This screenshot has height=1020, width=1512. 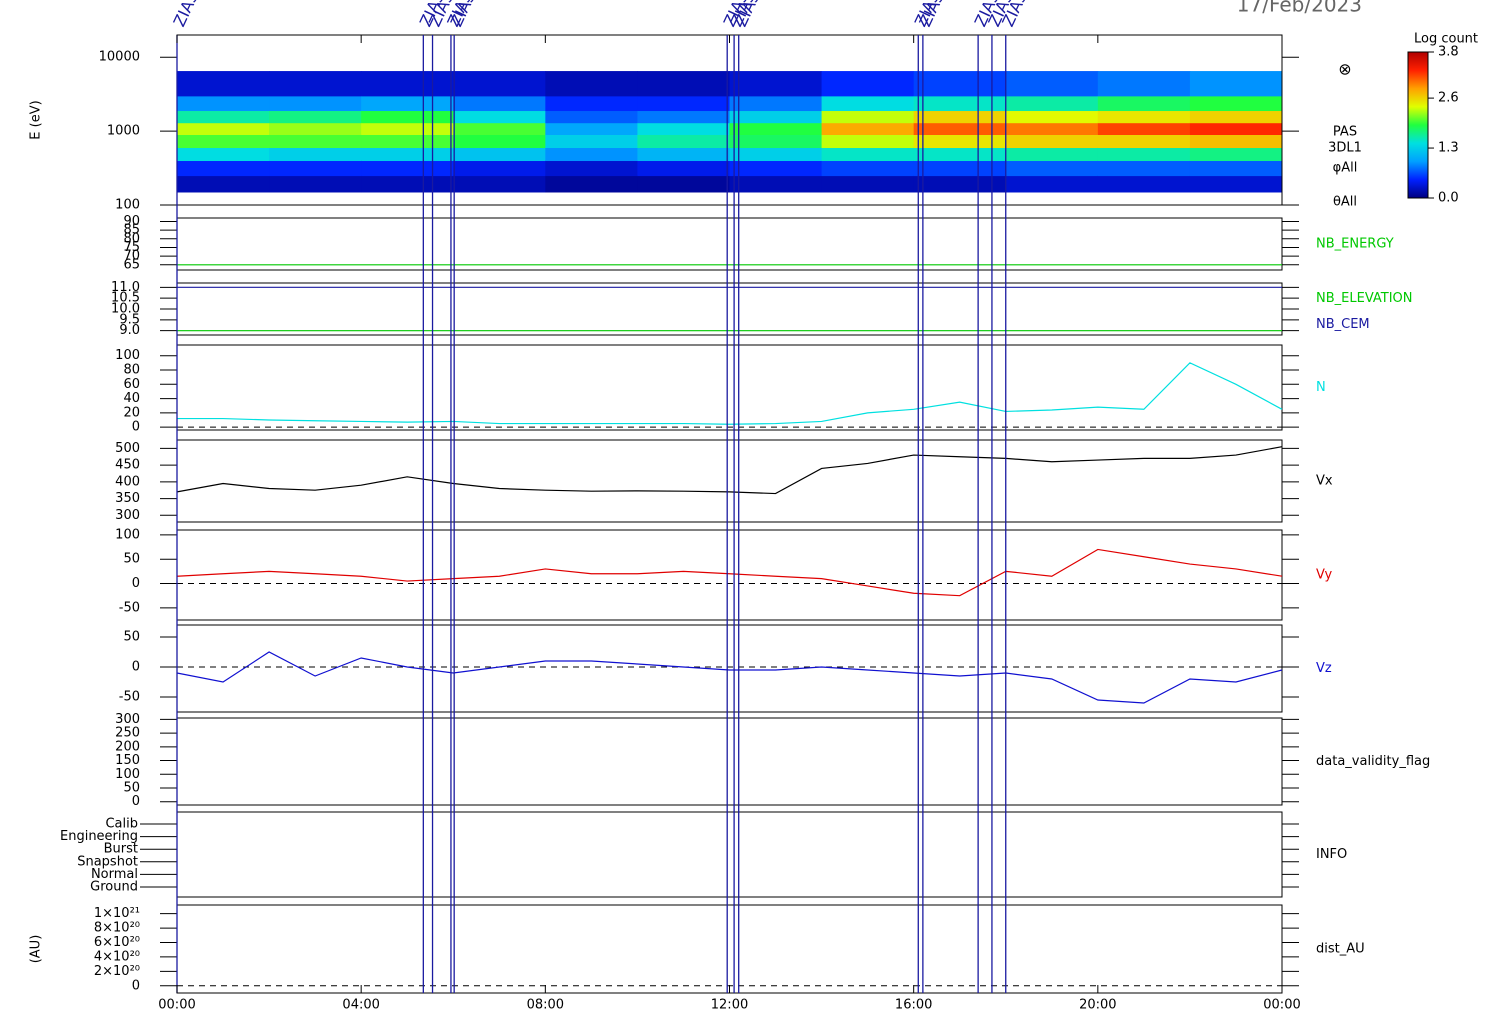 What do you see at coordinates (1373, 761) in the screenshot?
I see `panel-label: data_validity_flag` at bounding box center [1373, 761].